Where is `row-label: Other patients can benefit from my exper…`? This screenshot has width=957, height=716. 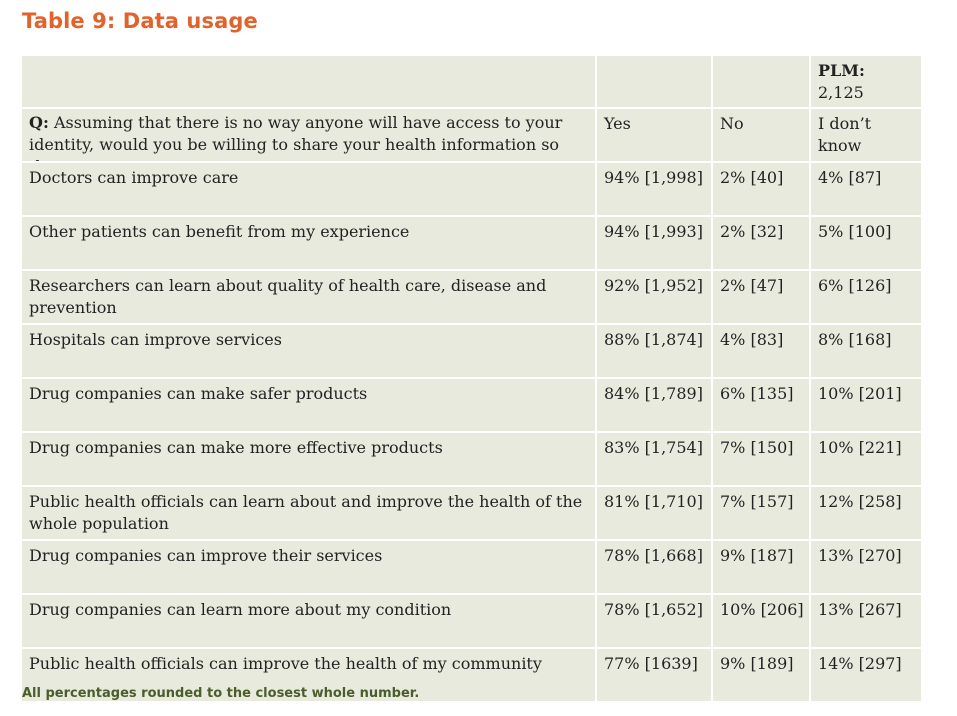
row-label: Other patients can benefit from my exper… is located at coordinates (308, 243).